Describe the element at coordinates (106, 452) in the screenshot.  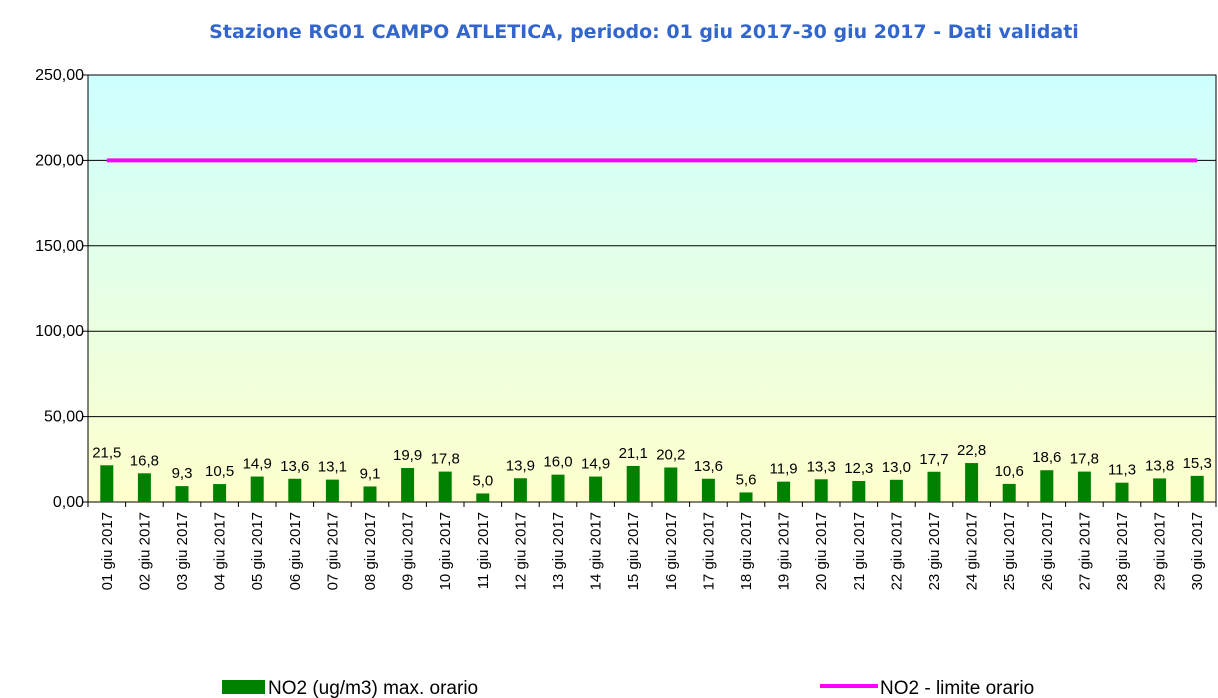
I see `data-label: 21,5` at that location.